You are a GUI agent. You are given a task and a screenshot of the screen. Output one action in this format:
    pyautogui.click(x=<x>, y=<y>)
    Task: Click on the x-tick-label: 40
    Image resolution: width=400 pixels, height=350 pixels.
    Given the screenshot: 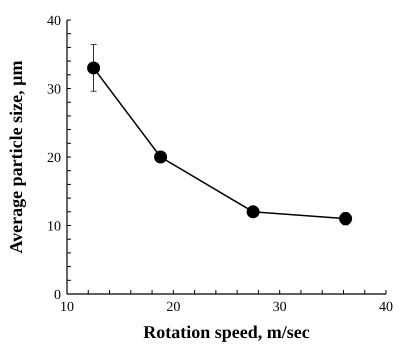 What is the action you would take?
    pyautogui.click(x=386, y=307)
    